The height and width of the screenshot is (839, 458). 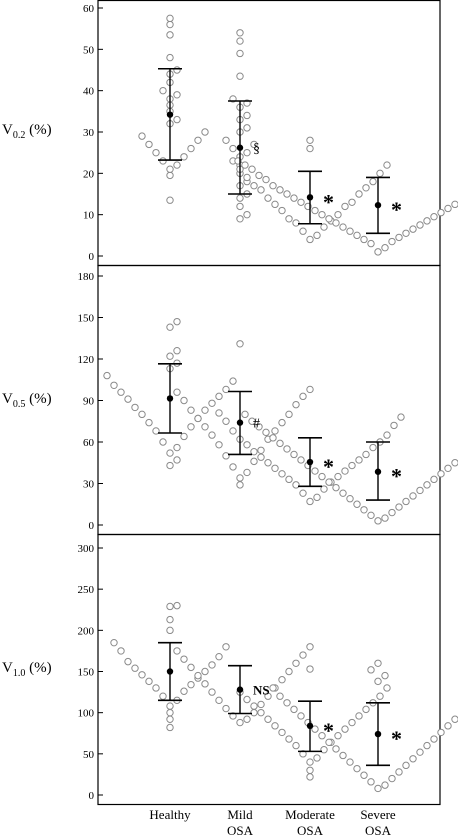 What do you see at coordinates (27, 400) in the screenshot?
I see `y-axis-label: V0.5 (%)` at bounding box center [27, 400].